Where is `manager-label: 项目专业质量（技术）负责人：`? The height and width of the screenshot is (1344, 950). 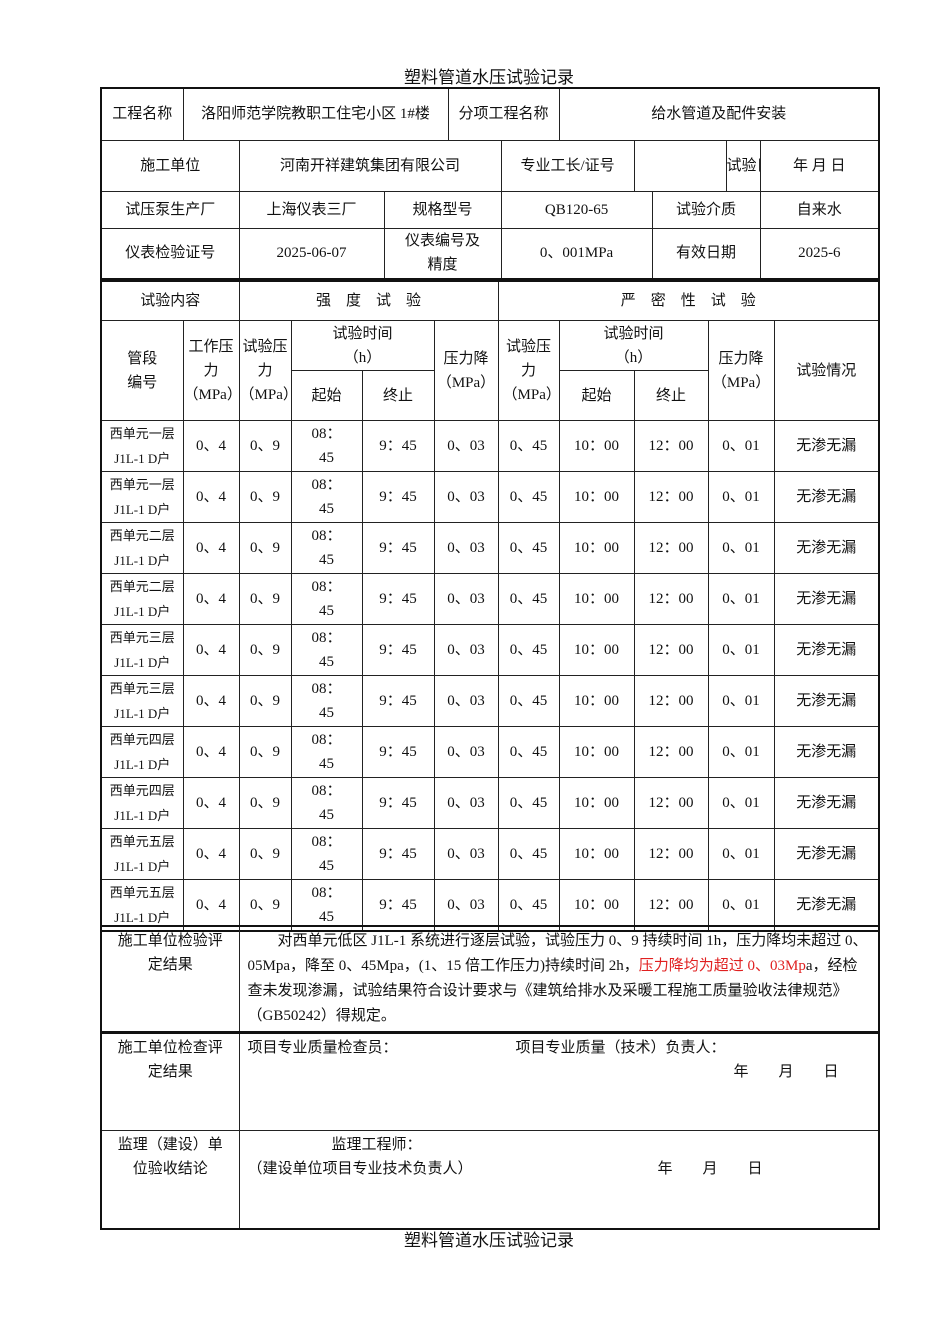 manager-label: 项目专业质量（技术）负责人： is located at coordinates (620, 1048).